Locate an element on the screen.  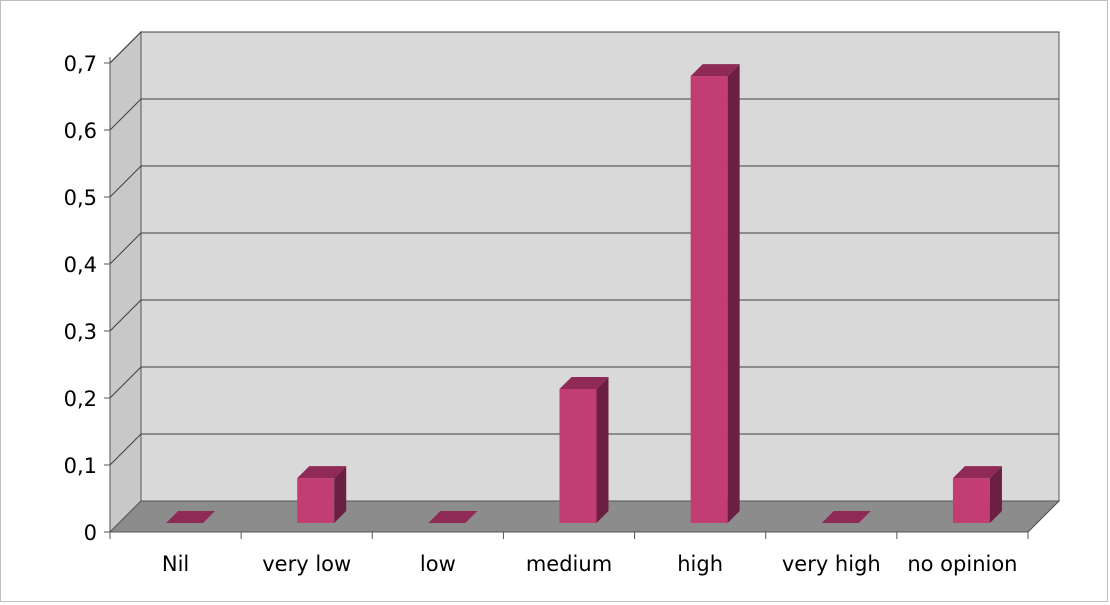
x-tick-label: low is located at coordinates (438, 564).